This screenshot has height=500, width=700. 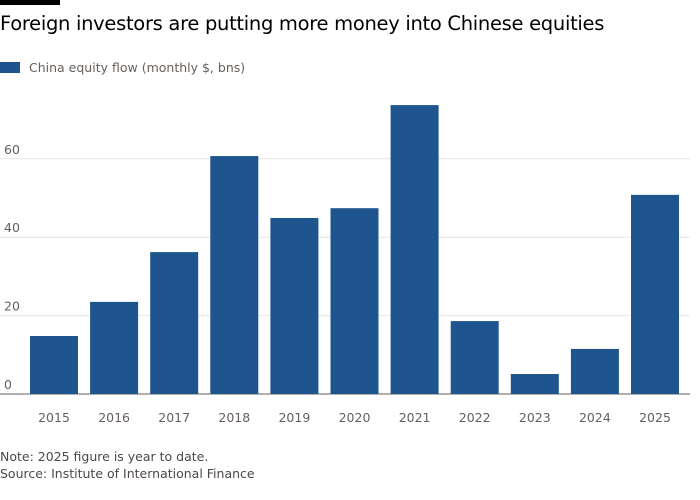 I want to click on bar-2018, so click(x=234, y=275).